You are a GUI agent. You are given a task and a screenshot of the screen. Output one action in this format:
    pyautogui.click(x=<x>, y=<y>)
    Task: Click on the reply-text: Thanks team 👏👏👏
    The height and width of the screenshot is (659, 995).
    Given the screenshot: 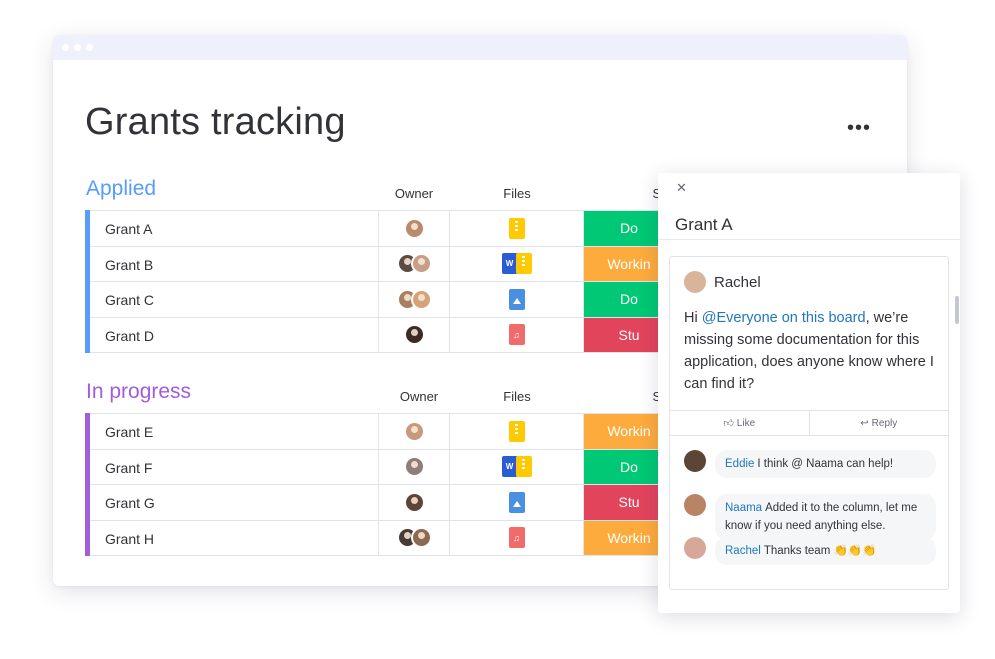 What is the action you would take?
    pyautogui.click(x=820, y=551)
    